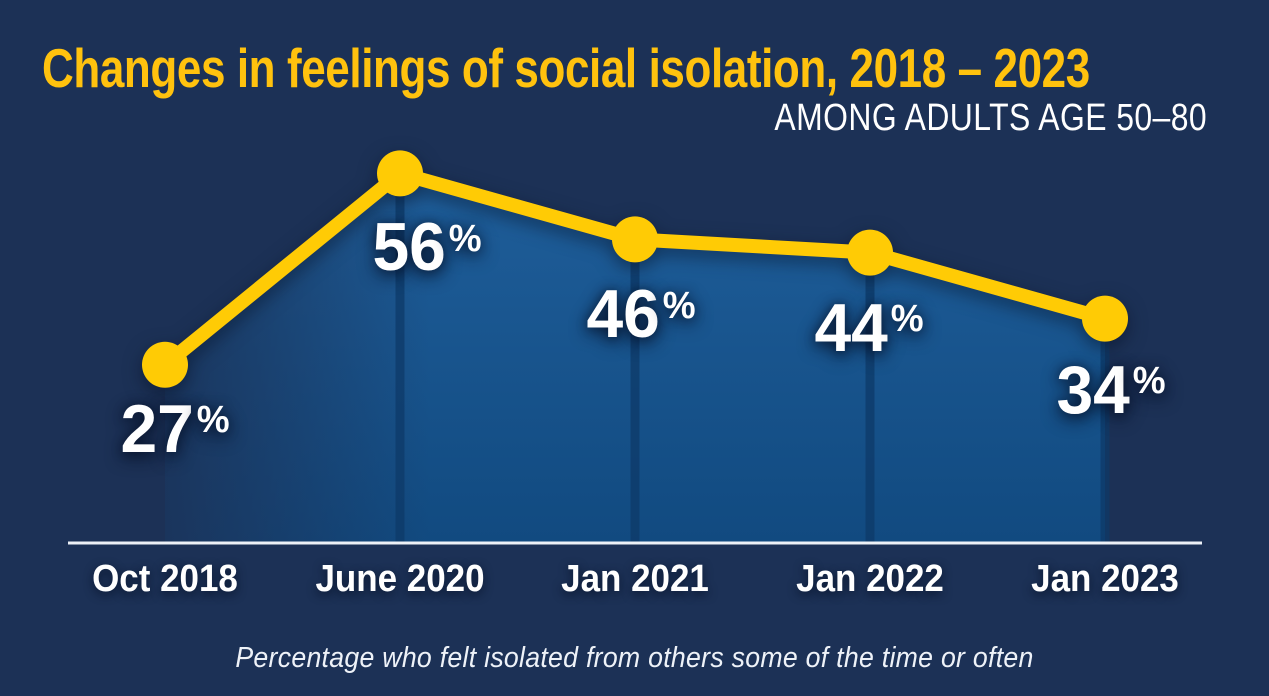 This screenshot has width=1269, height=696. What do you see at coordinates (1105, 579) in the screenshot?
I see `x-axis-label: Jan 2023` at bounding box center [1105, 579].